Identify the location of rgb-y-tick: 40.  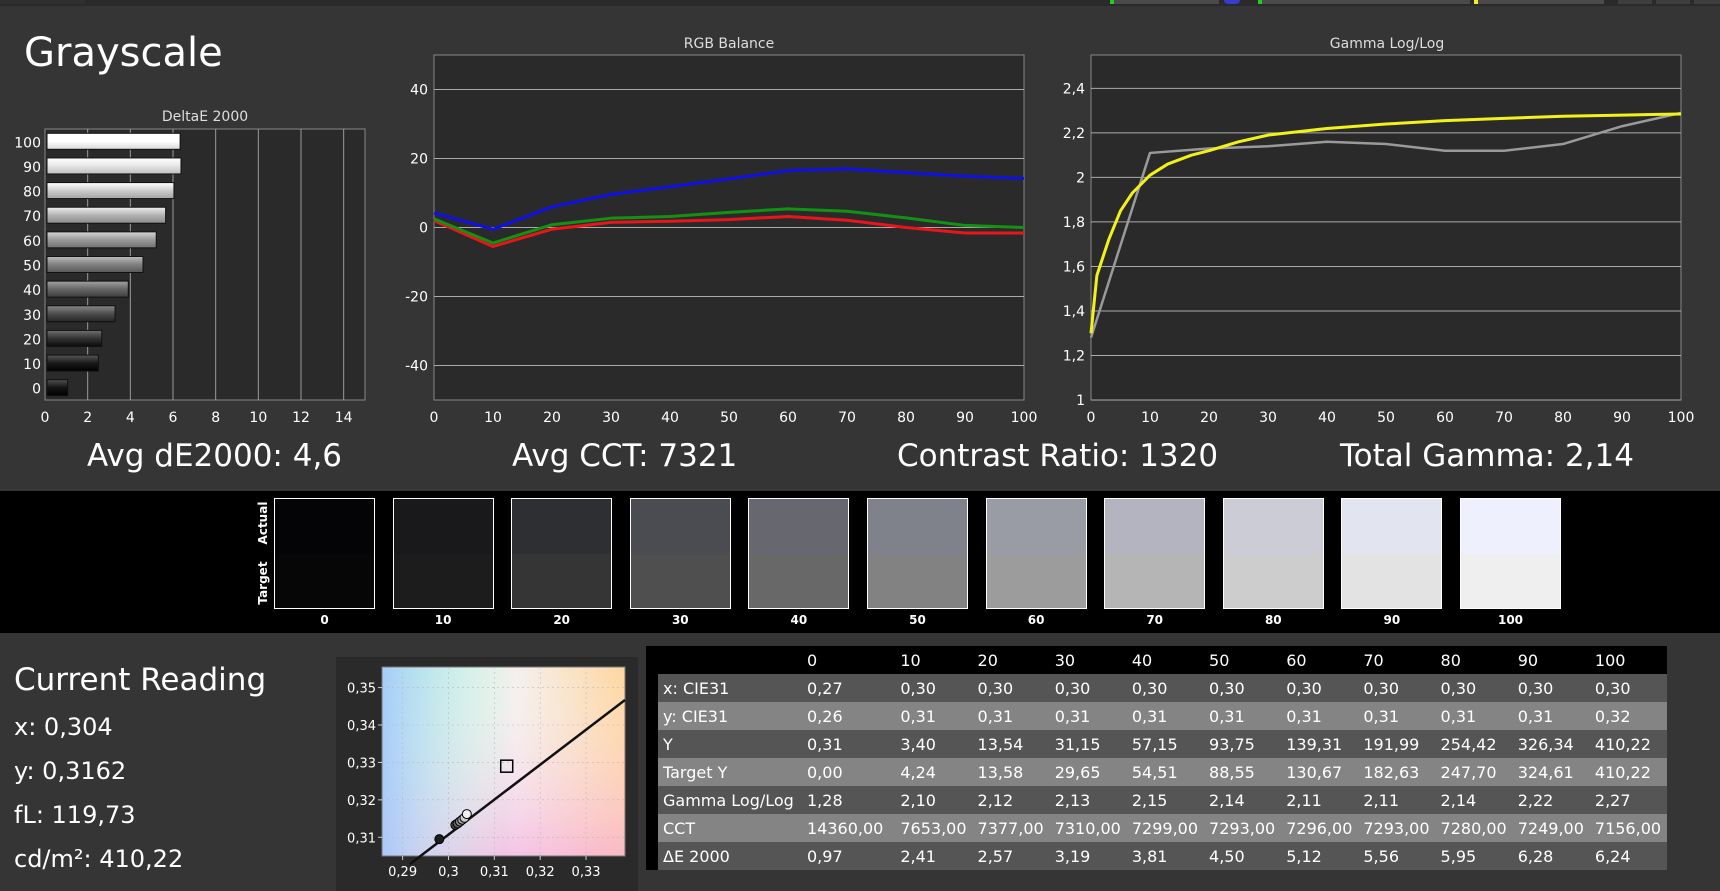
(419, 91).